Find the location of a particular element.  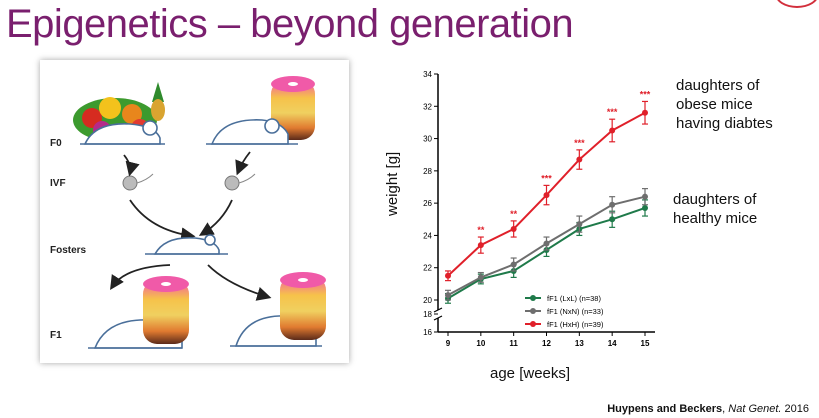

y-tick-label: 16 is located at coordinates (427, 332).